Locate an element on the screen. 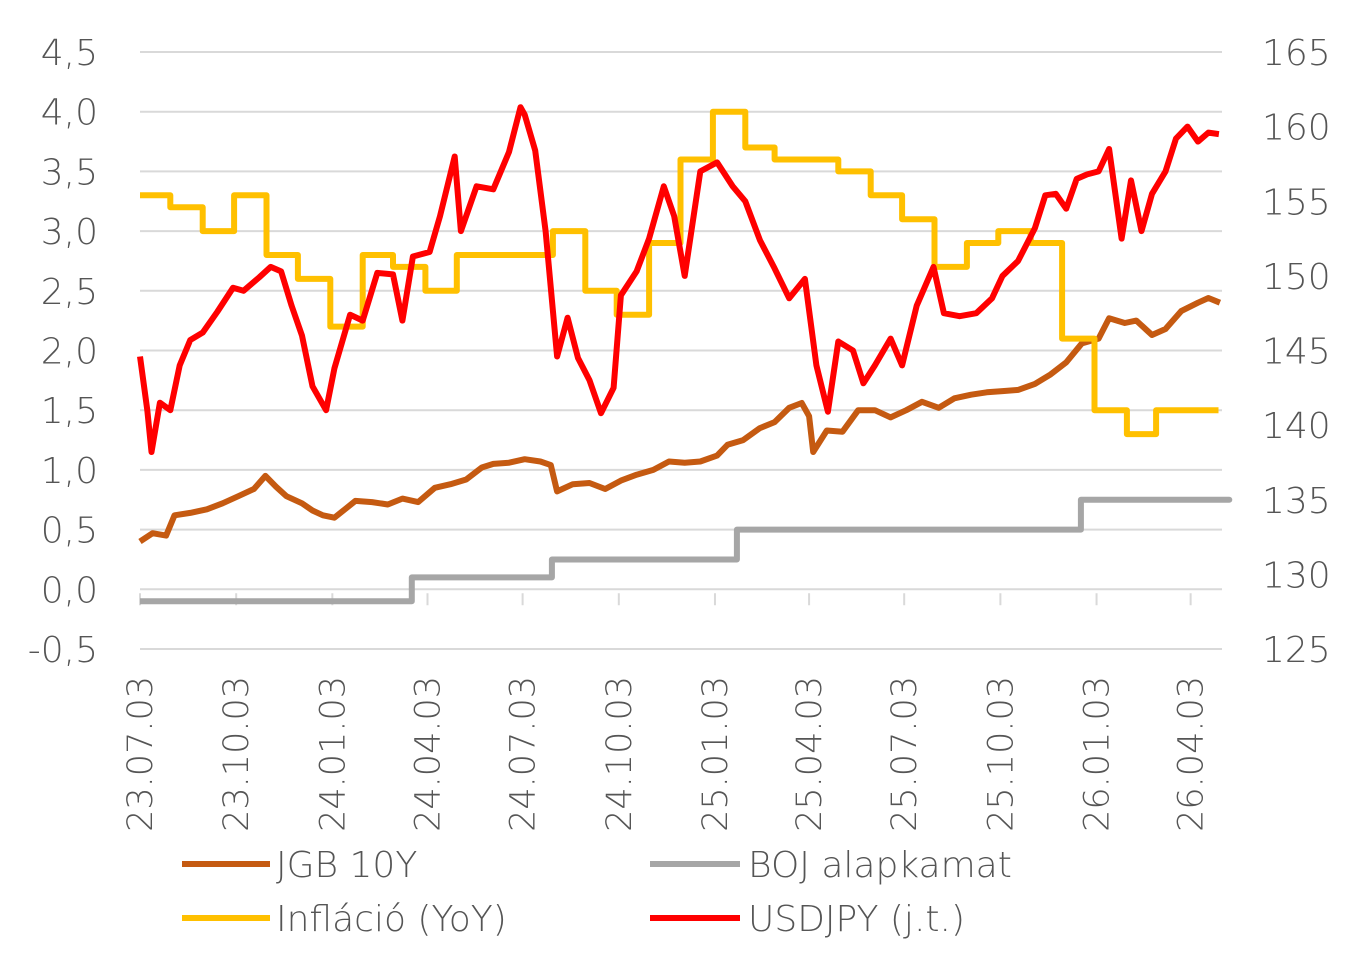  y-right-tick-label: 165 is located at coordinates (1296, 53).